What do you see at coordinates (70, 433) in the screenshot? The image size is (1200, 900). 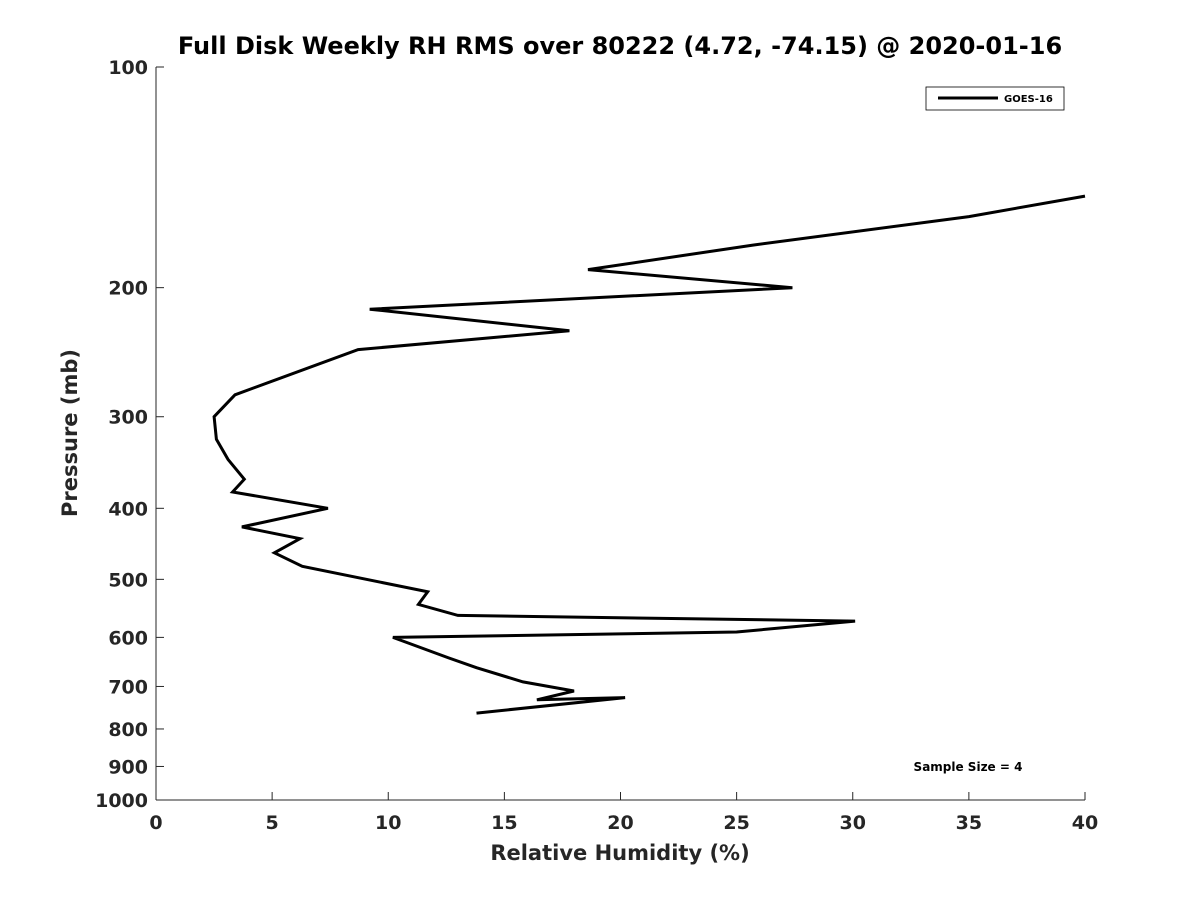 I see `y-axis-label: Pressure (mb)` at bounding box center [70, 433].